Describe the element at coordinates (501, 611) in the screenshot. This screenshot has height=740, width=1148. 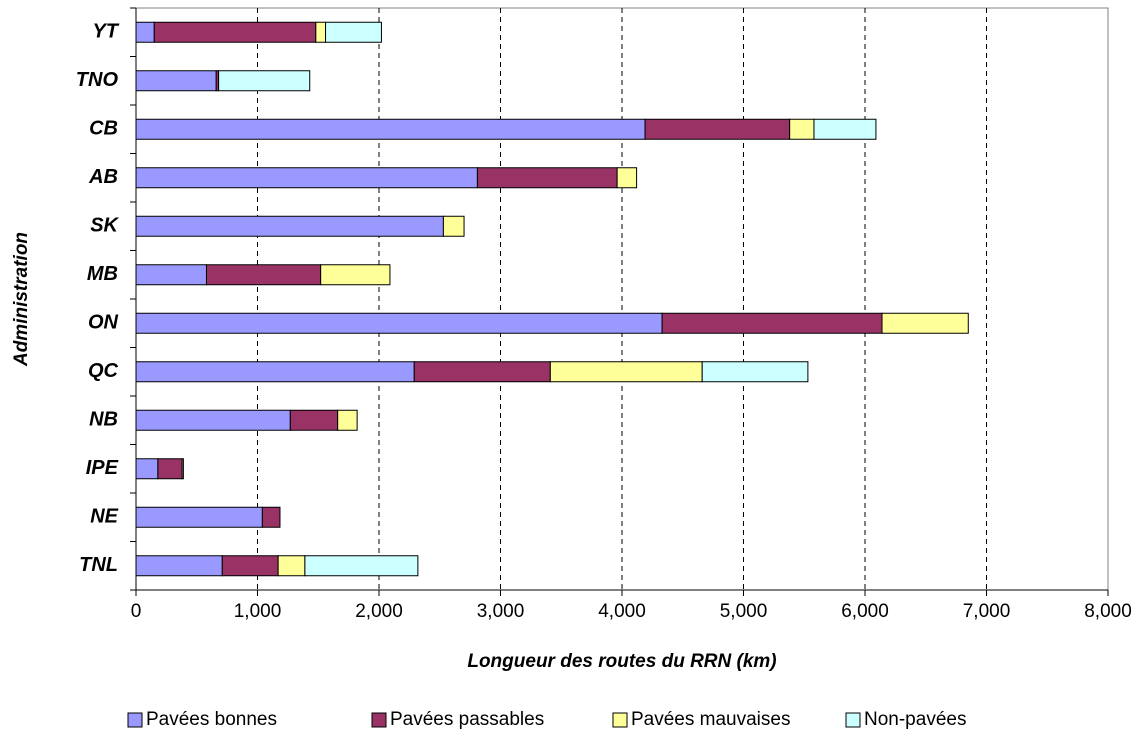
I see `x-tick-label: 3,000` at that location.